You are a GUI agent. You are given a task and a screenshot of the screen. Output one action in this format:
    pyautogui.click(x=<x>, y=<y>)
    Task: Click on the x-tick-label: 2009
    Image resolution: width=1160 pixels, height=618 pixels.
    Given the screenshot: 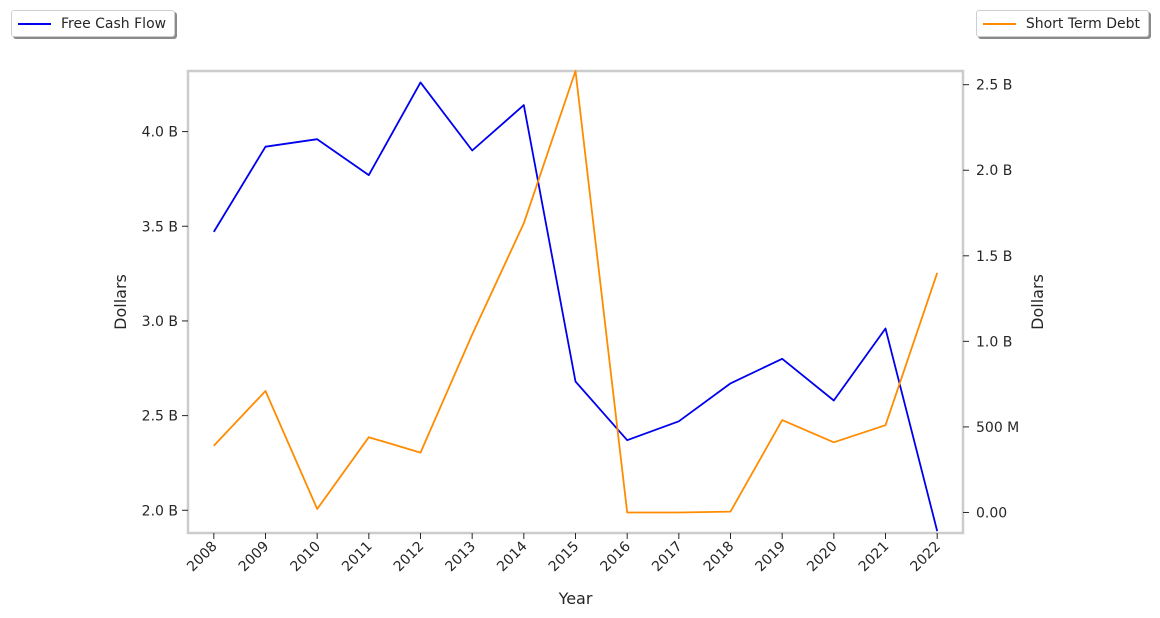 What is the action you would take?
    pyautogui.click(x=254, y=557)
    